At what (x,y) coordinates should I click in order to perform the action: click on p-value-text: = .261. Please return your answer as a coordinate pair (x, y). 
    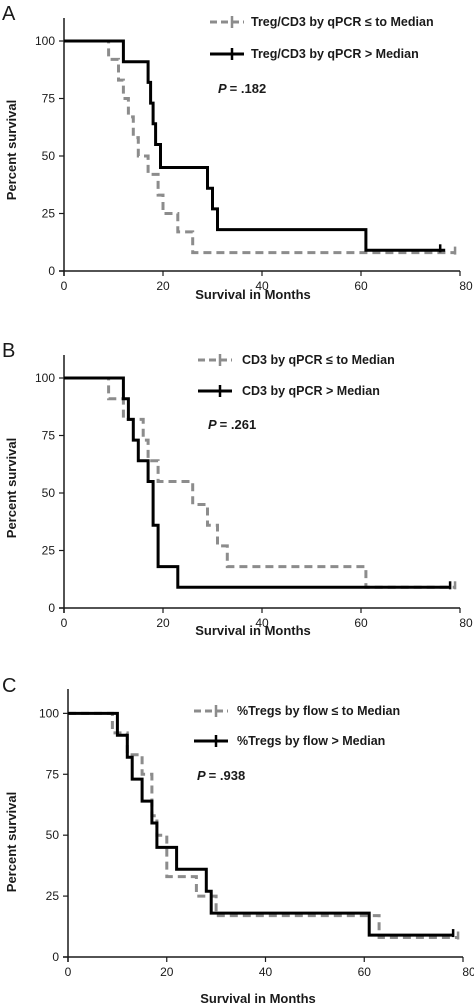
    Looking at the image, I should click on (238, 424).